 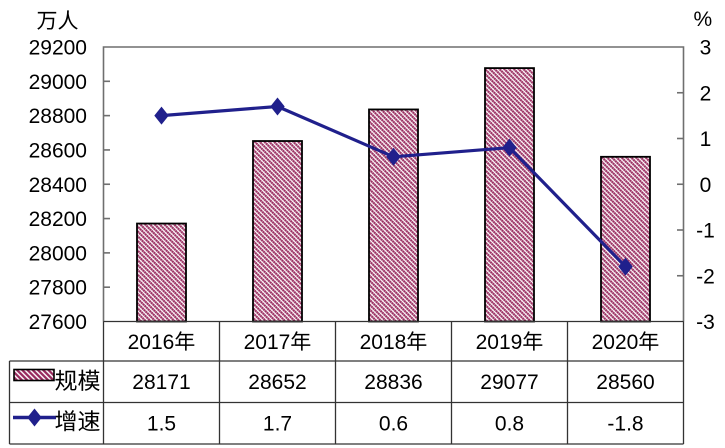 What do you see at coordinates (383, 342) in the screenshot?
I see `svg-text: 2018` at bounding box center [383, 342].